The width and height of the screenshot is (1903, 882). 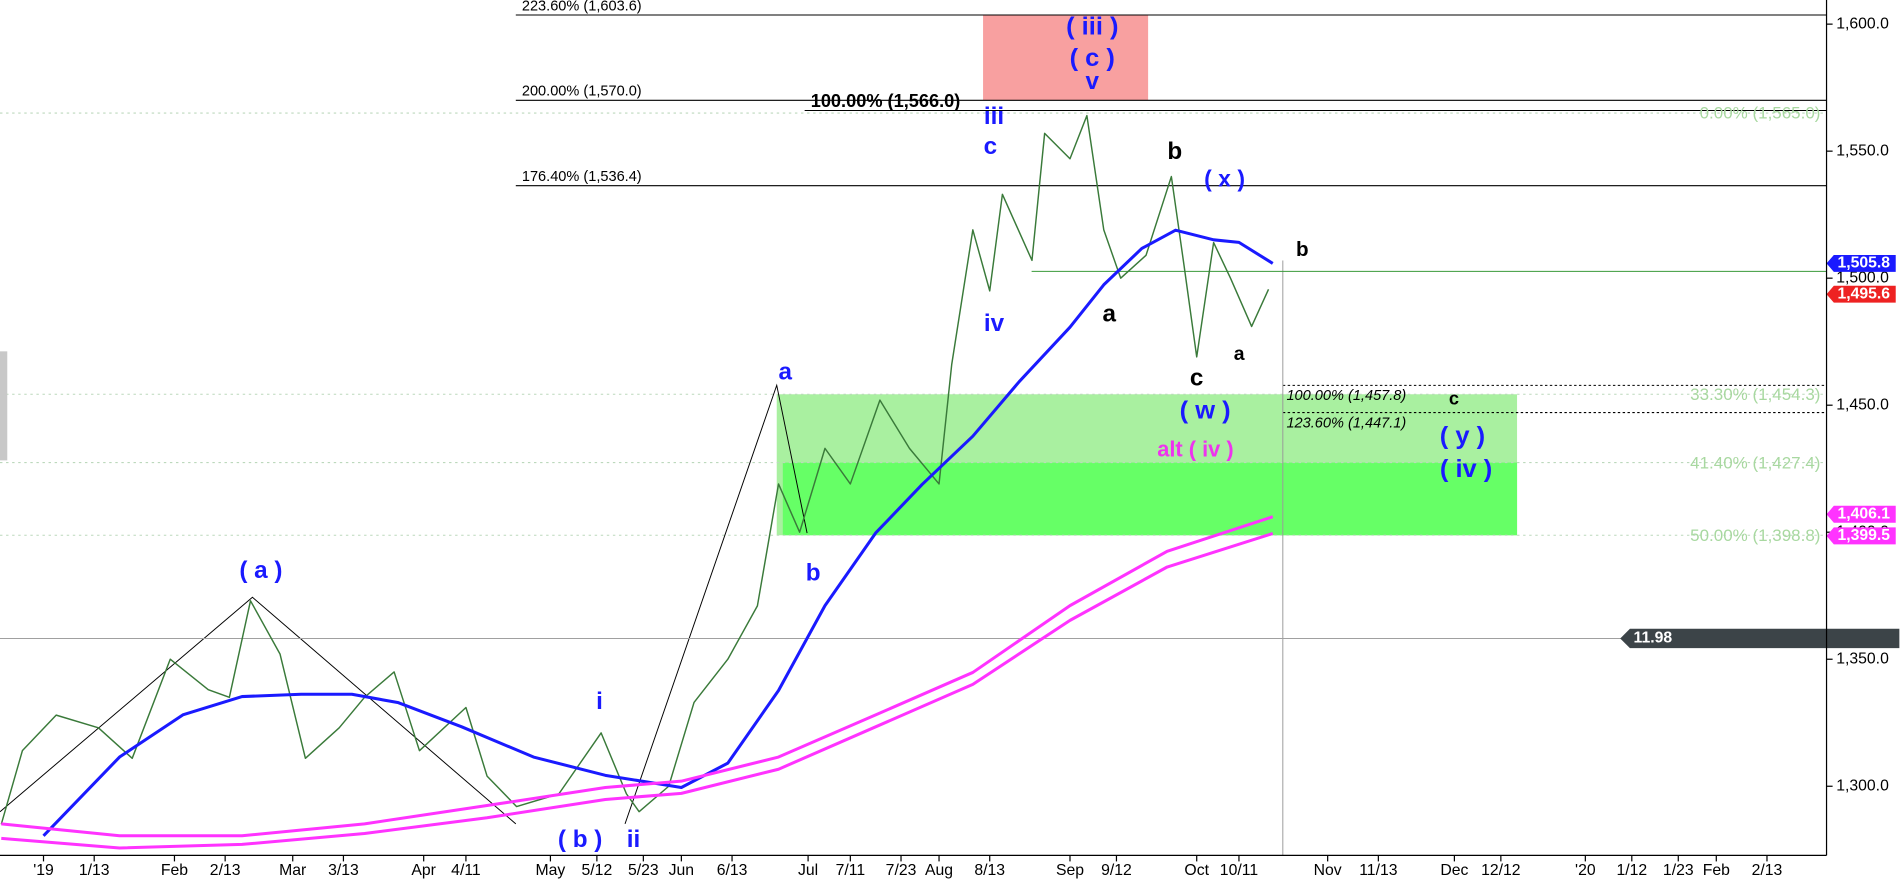 I want to click on y-tick-label: 1,350.0, so click(x=1862, y=658).